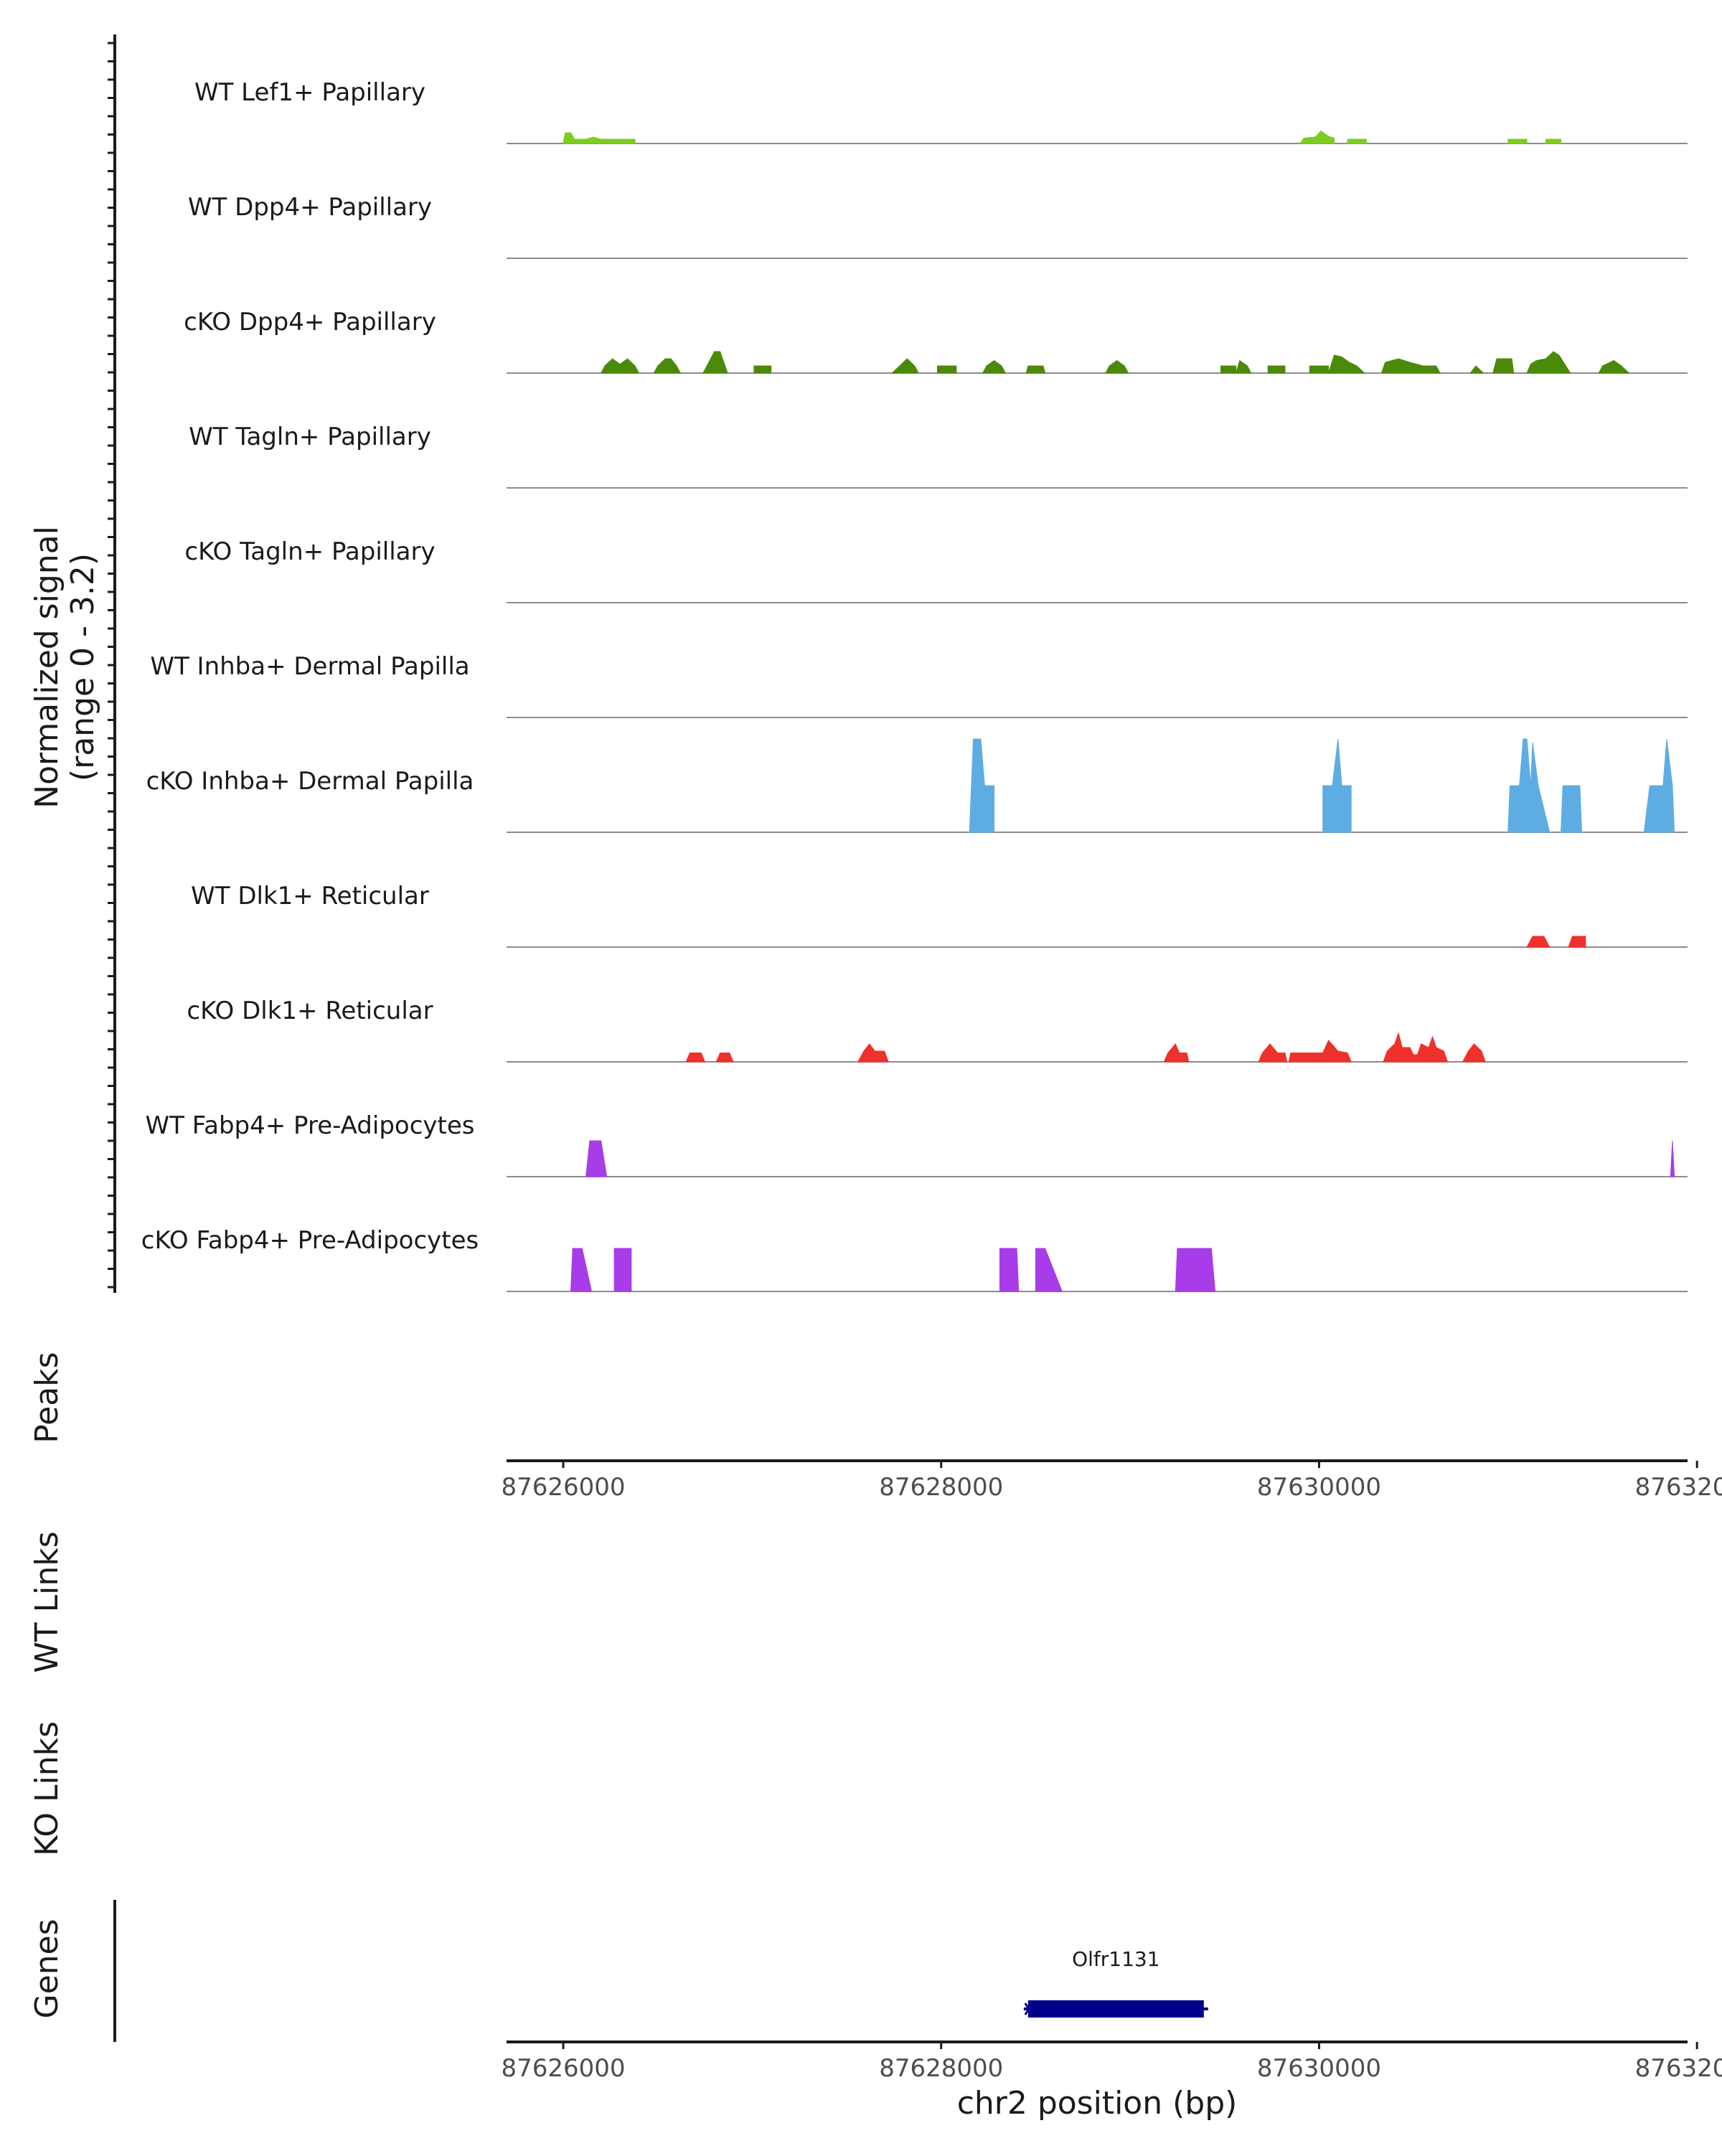  Describe the element at coordinates (917, 785) in the screenshot. I see `track-cko-inhba-dermal-papilla: cKO Inhba+ Dermal Papilla` at that location.